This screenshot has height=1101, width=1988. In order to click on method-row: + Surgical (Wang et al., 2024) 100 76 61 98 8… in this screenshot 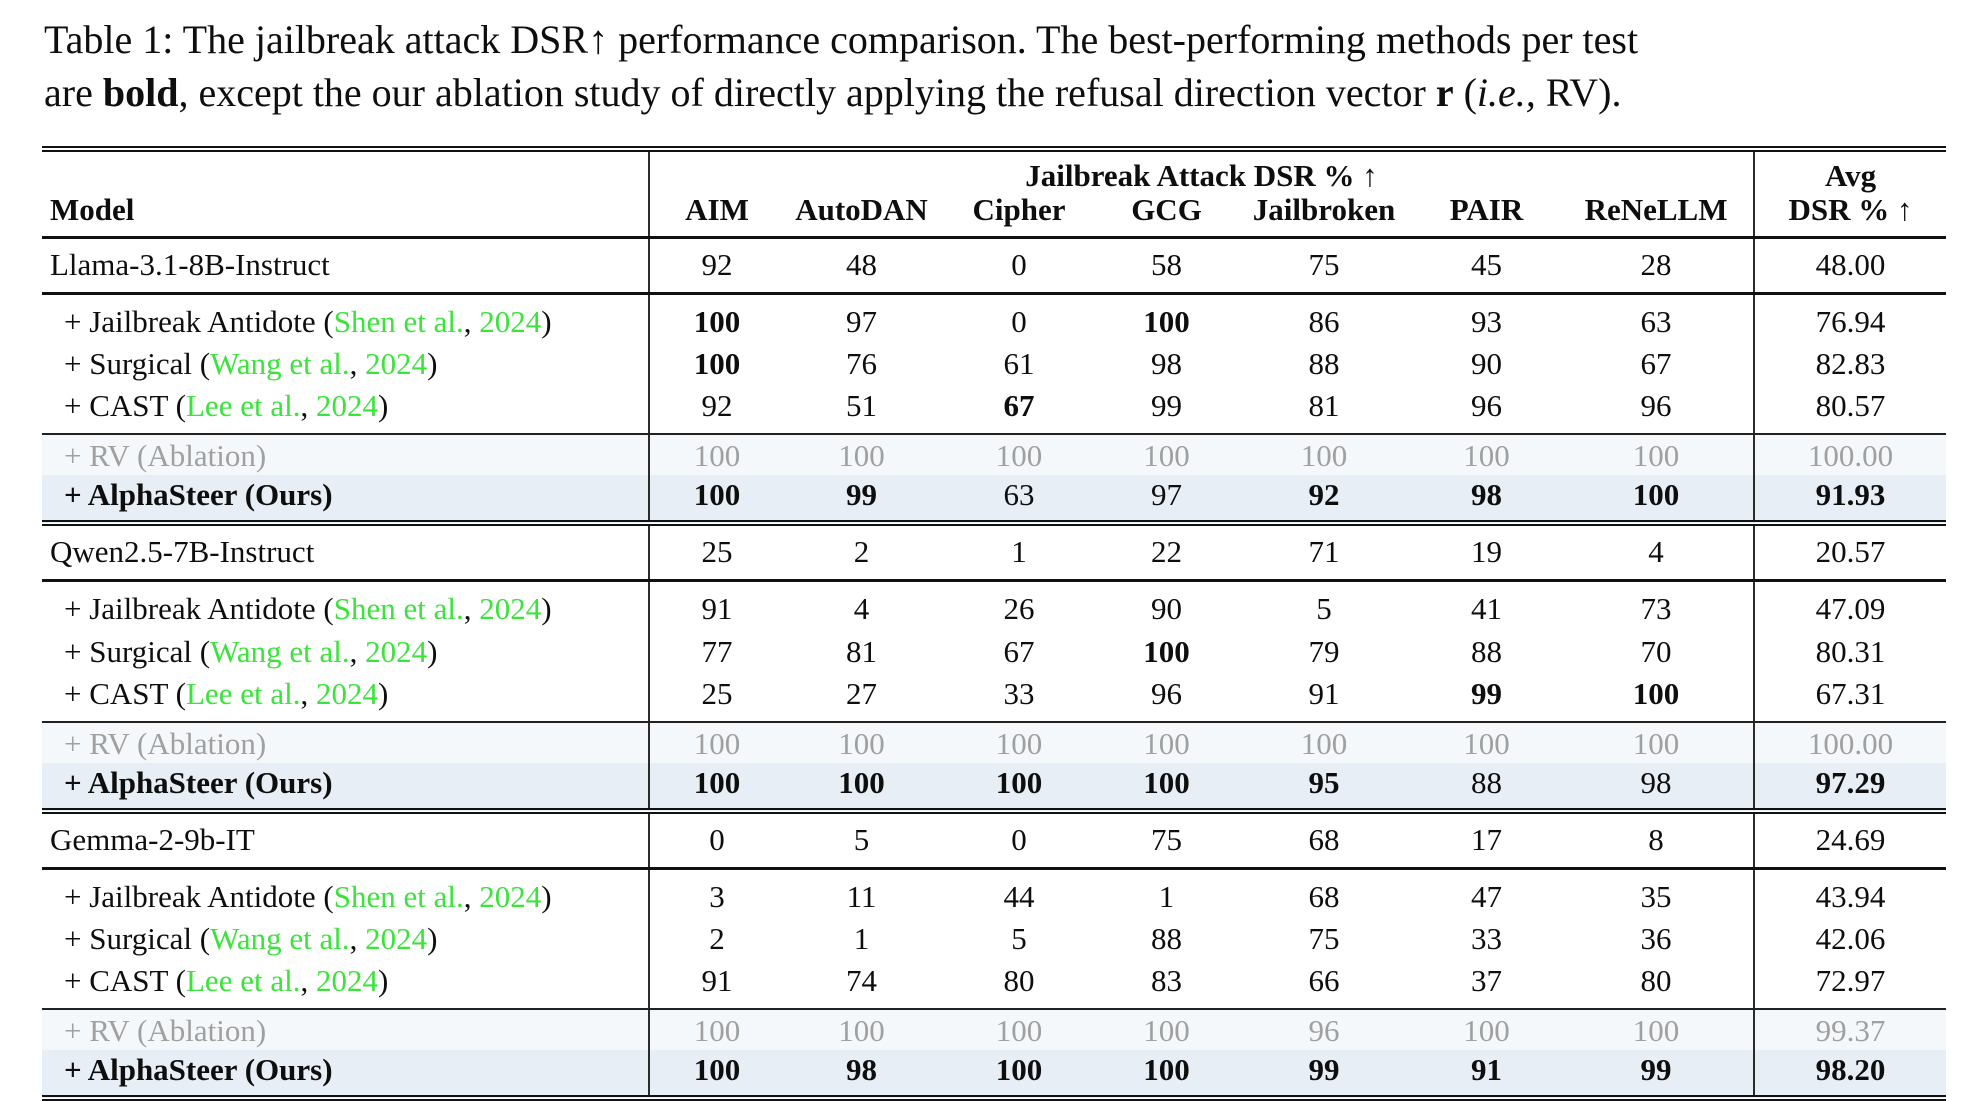, I will do `click(994, 364)`.